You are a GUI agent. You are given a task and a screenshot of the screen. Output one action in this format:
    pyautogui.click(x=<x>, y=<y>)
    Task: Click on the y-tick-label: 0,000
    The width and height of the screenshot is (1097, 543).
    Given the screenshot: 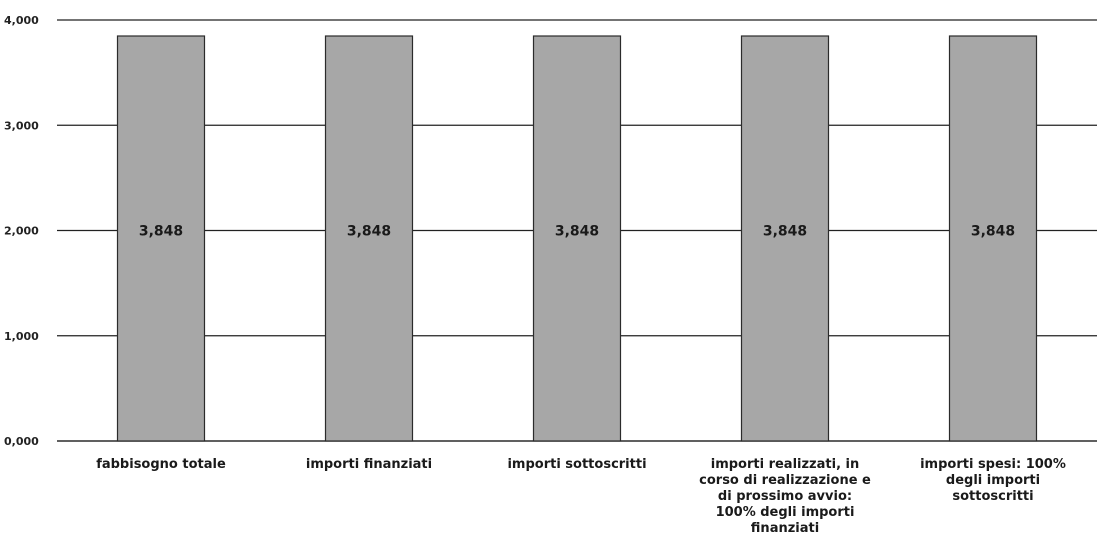 What is the action you would take?
    pyautogui.click(x=21, y=441)
    